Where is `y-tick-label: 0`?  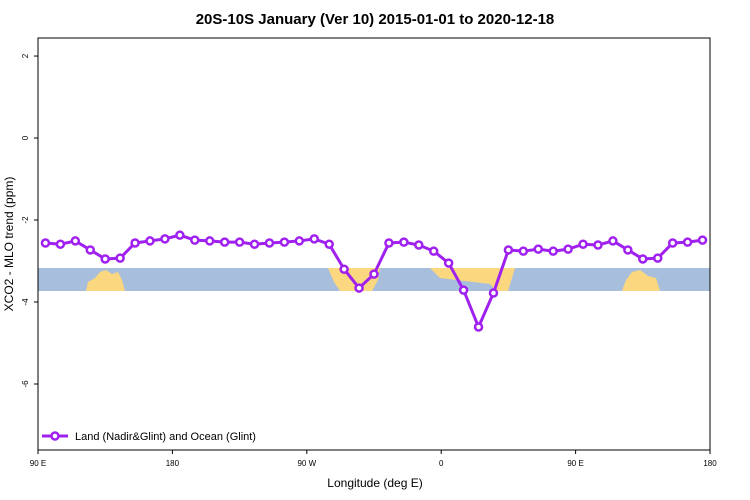
y-tick-label: 0 is located at coordinates (25, 137).